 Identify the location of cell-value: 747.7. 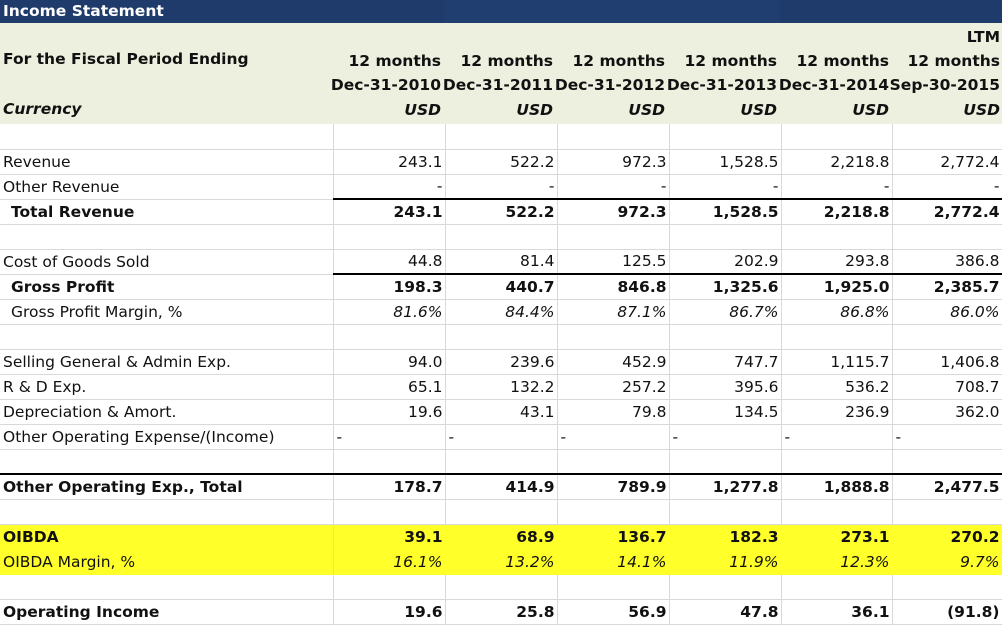
(725, 362).